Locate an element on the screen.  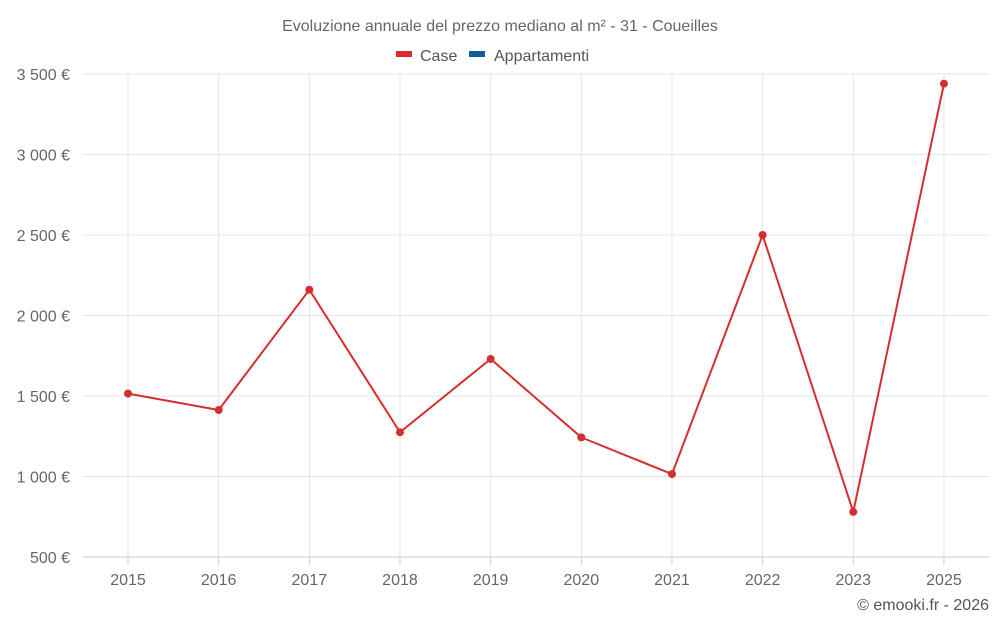
legend-label-case: Case is located at coordinates (438, 56).